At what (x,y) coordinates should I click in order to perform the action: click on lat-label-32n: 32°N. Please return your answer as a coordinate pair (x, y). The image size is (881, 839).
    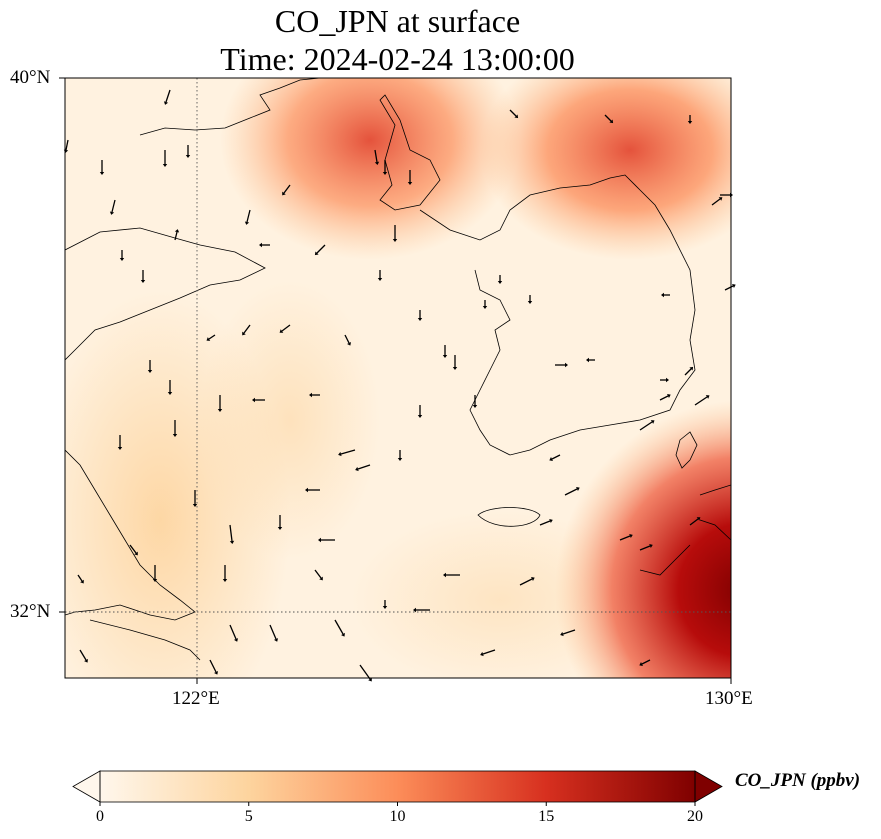
    Looking at the image, I should click on (30, 611).